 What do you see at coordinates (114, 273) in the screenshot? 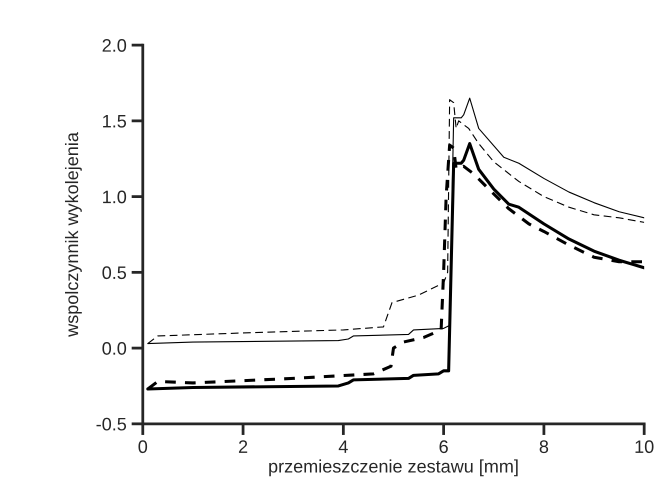
I see `y-tick-label: 0.5` at bounding box center [114, 273].